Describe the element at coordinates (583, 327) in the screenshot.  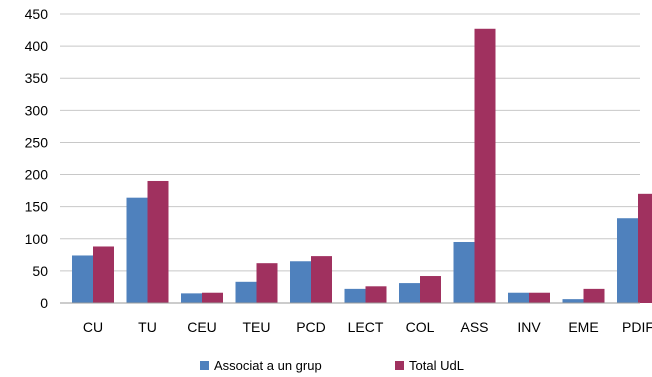
I see `x-tick-label: EME` at that location.